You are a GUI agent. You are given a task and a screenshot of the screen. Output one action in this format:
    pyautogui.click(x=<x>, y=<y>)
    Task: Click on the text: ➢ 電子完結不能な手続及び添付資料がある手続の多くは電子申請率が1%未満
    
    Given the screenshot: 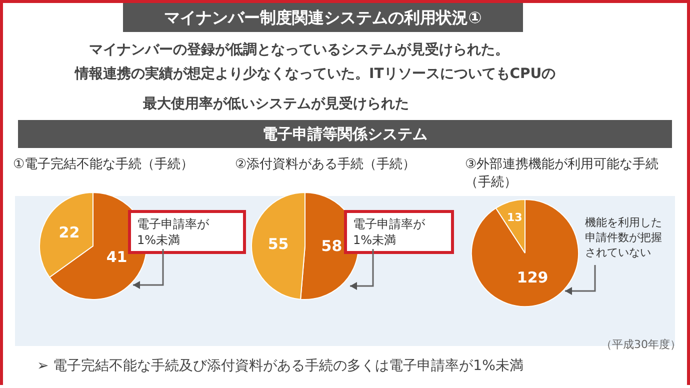 What is the action you would take?
    pyautogui.click(x=280, y=366)
    